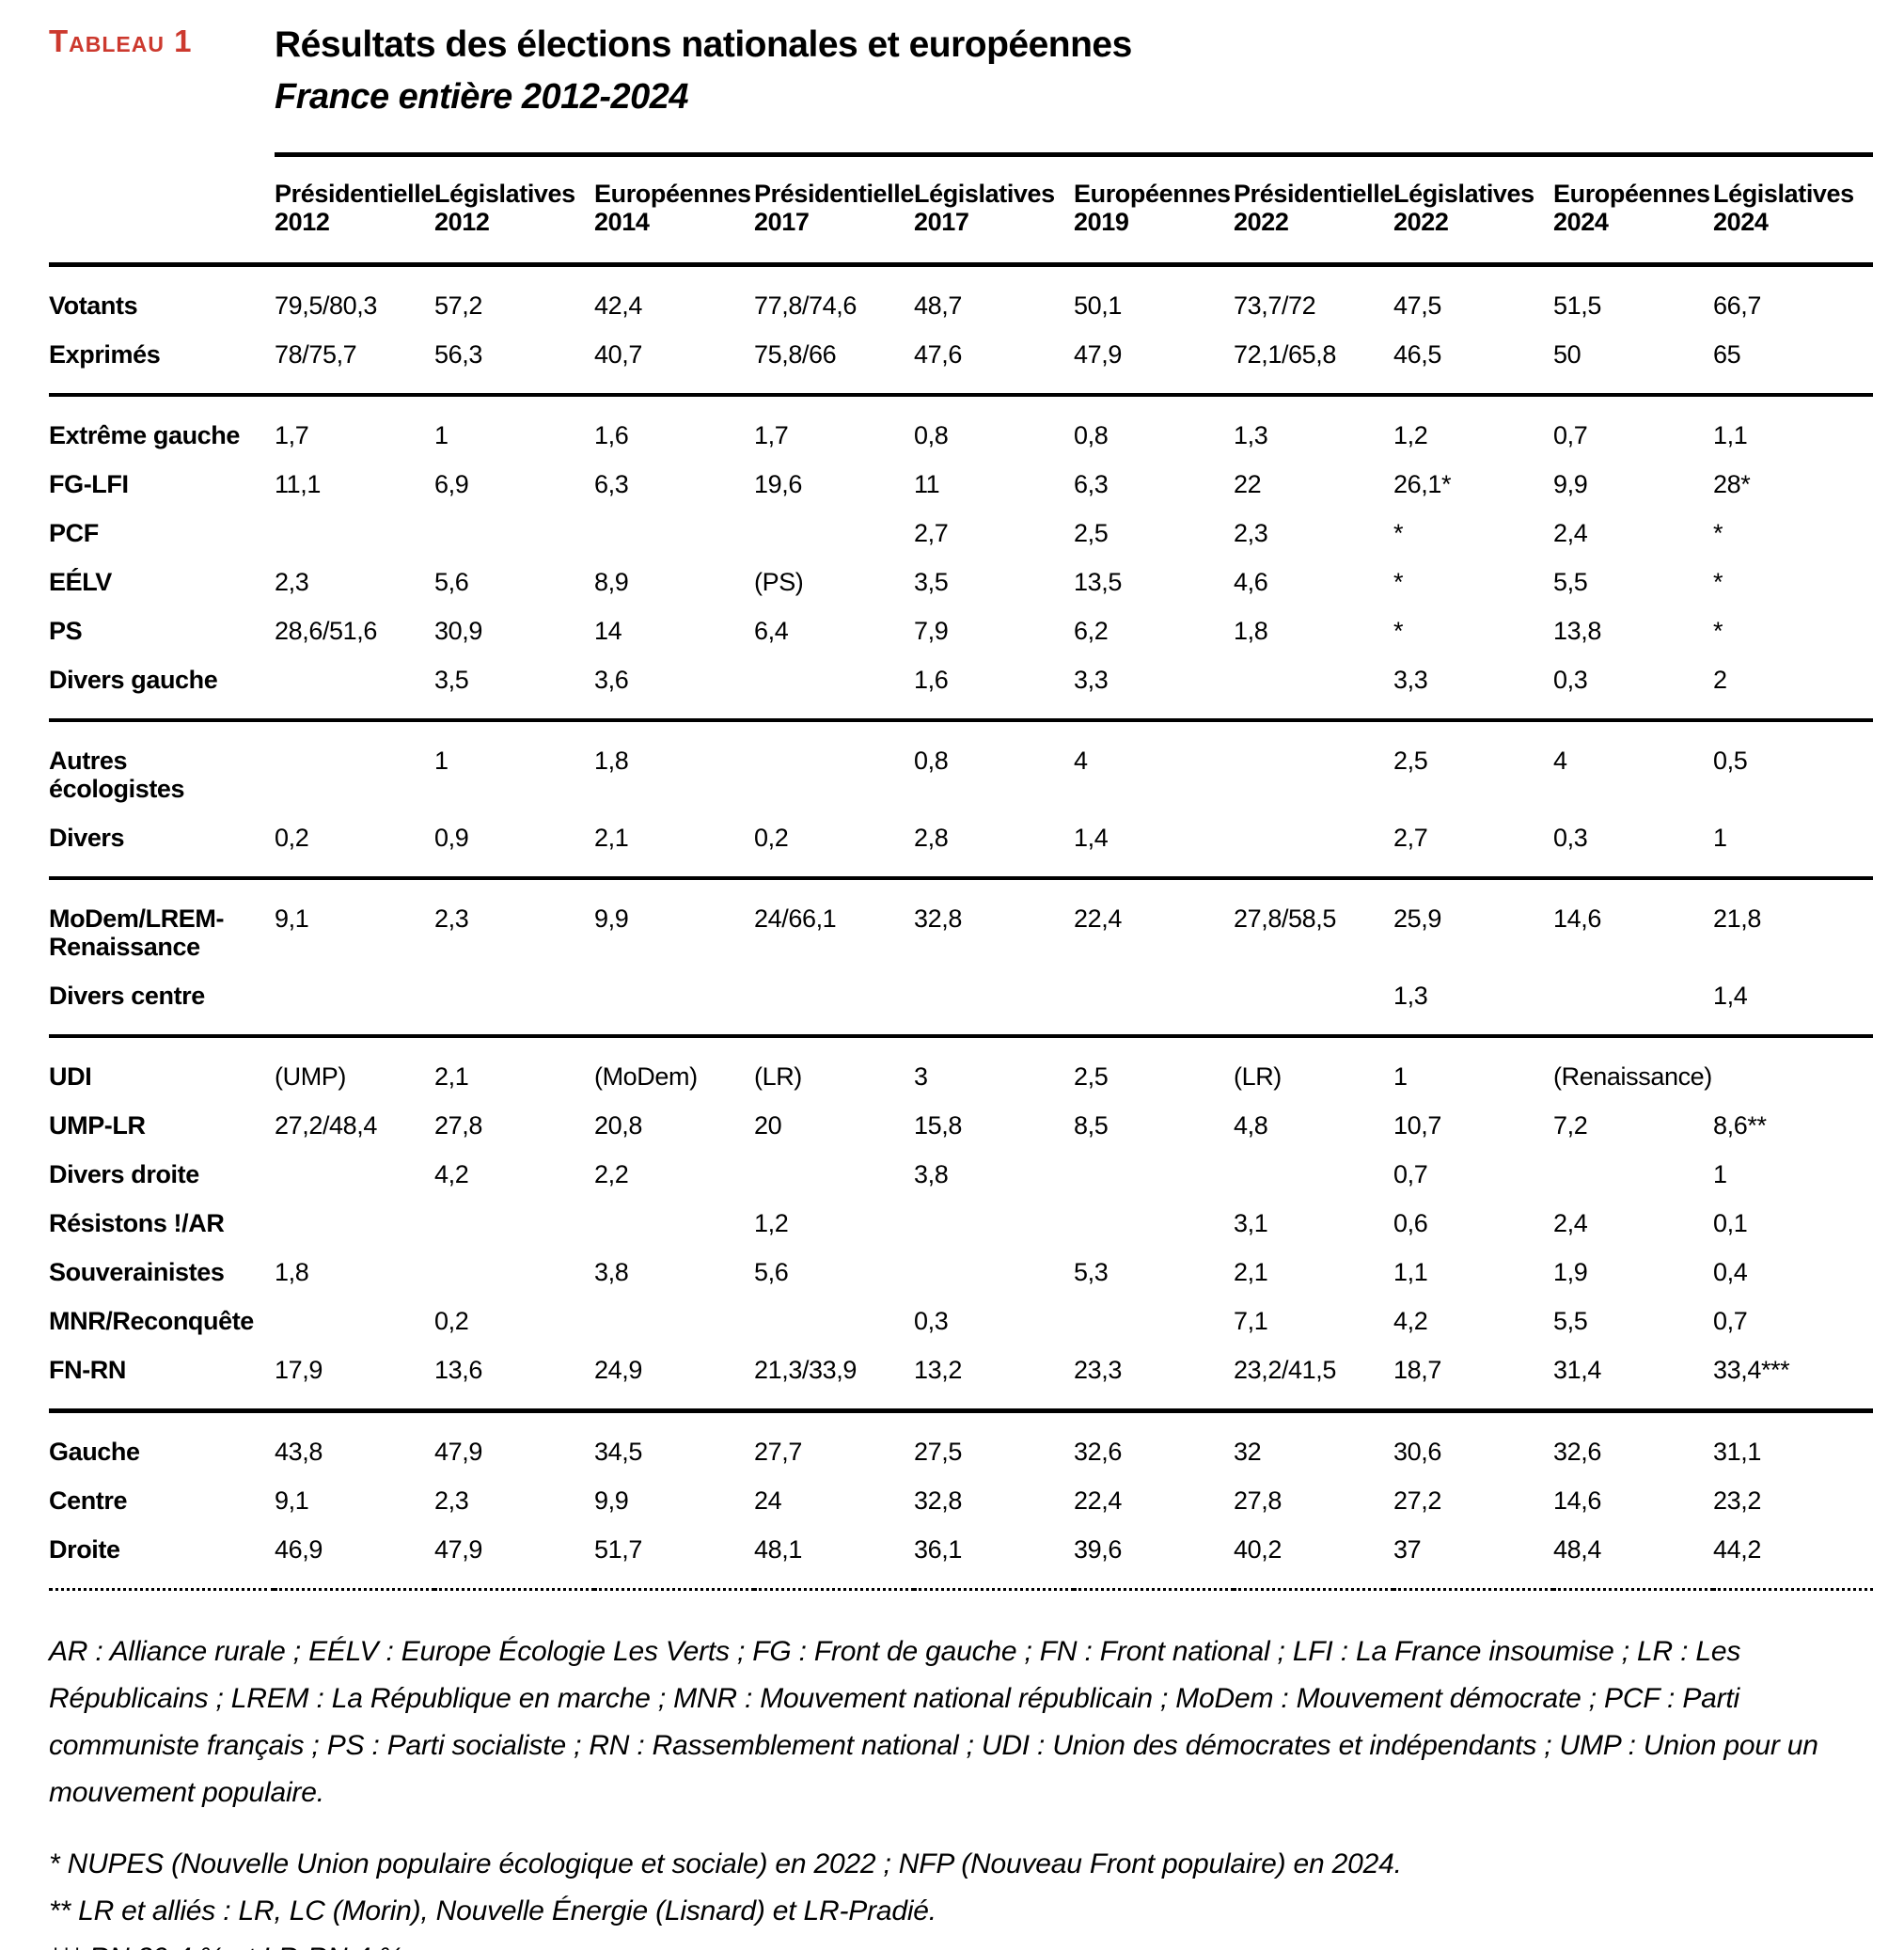 This screenshot has width=1904, height=1950. Describe the element at coordinates (1751, 1370) in the screenshot. I see `value-cell: 33,4***` at that location.